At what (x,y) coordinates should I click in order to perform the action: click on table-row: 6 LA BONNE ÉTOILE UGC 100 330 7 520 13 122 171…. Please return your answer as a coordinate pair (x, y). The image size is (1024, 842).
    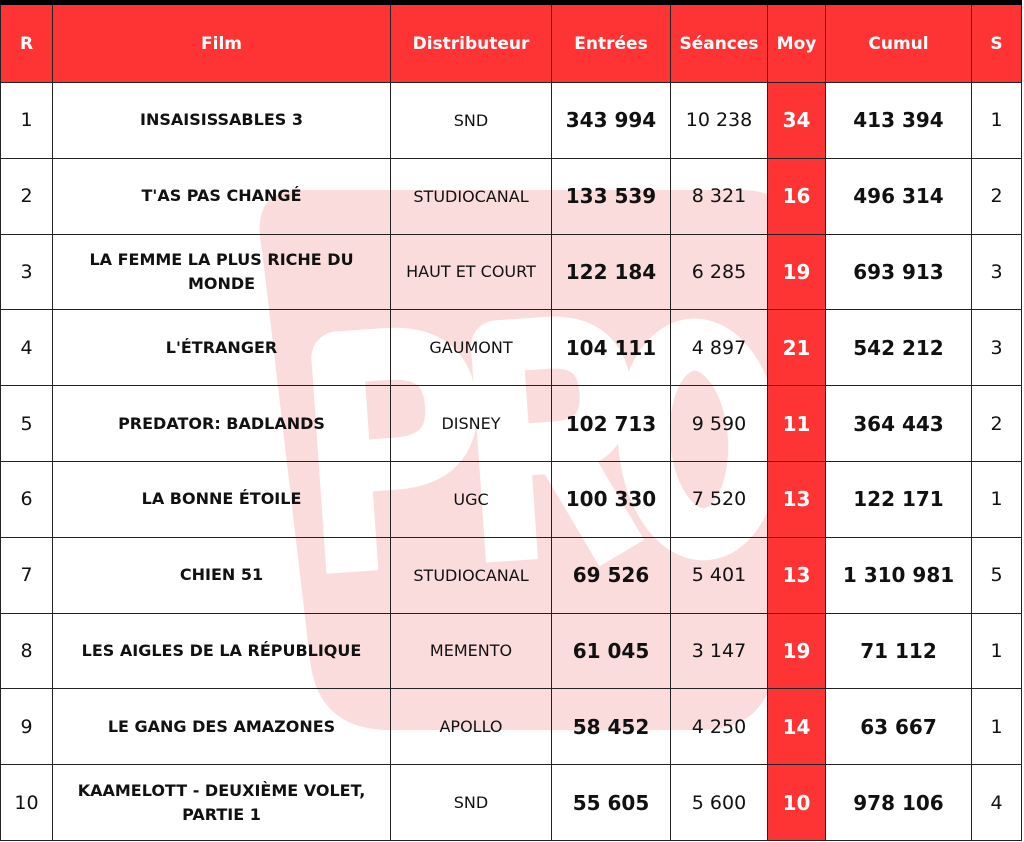
    Looking at the image, I should click on (511, 499).